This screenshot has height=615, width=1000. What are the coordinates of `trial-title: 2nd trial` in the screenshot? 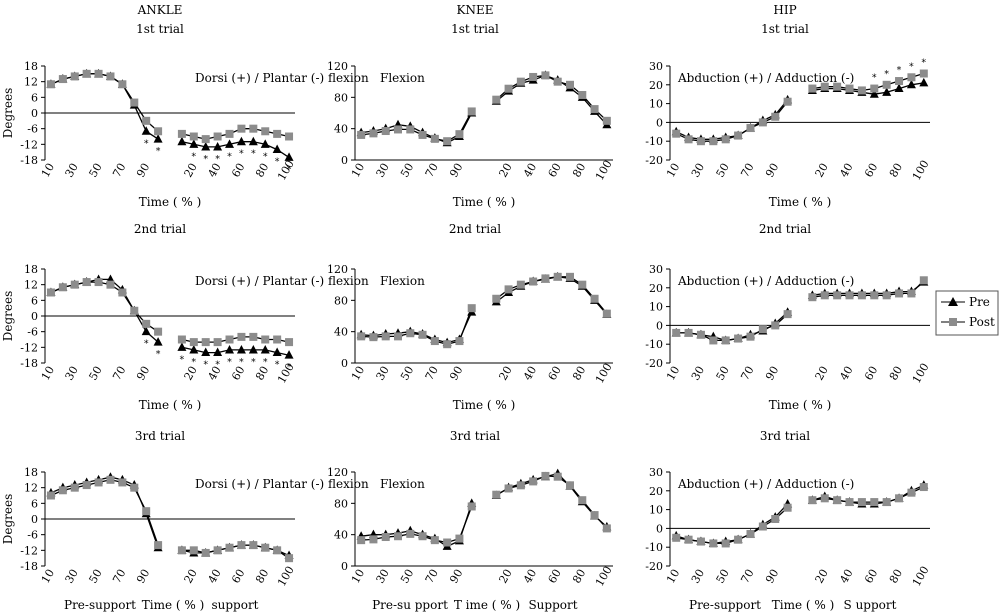 It's located at (475, 229).